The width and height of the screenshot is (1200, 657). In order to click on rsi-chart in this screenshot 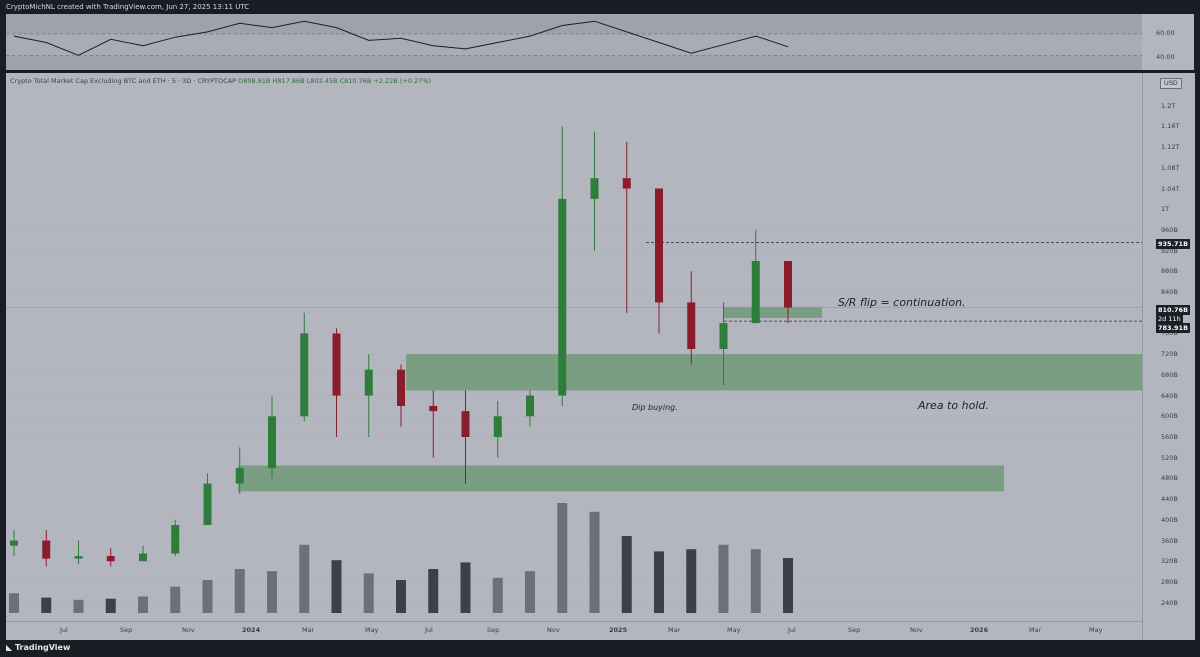, I will do `click(574, 38)`.